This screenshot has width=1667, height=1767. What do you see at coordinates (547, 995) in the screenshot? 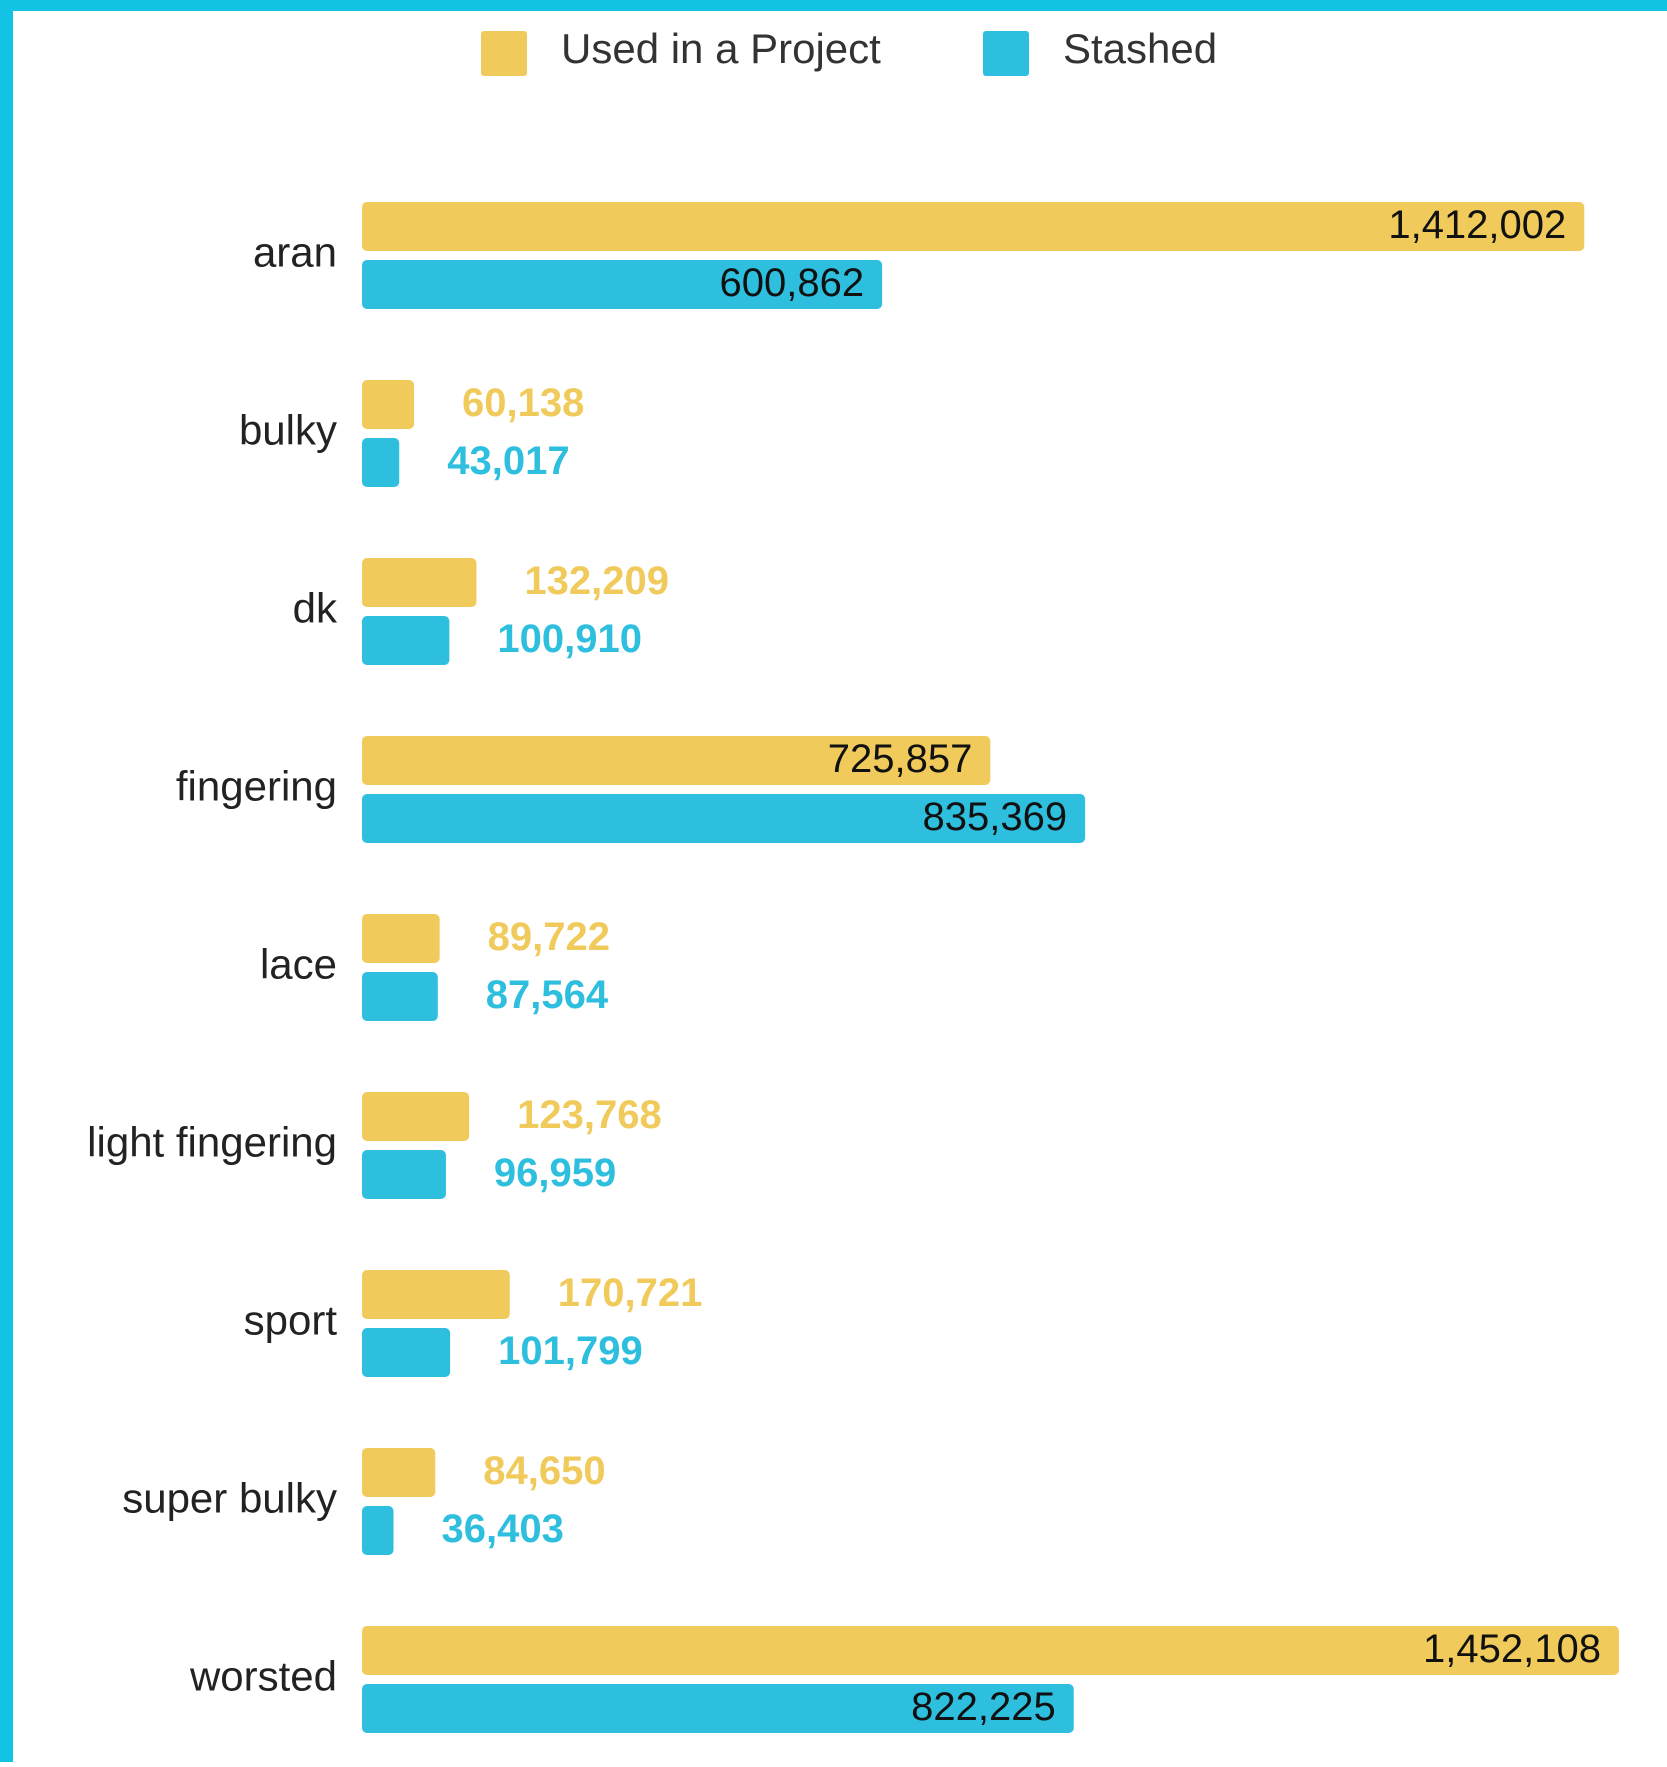
I see `value-label: 87,564` at bounding box center [547, 995].